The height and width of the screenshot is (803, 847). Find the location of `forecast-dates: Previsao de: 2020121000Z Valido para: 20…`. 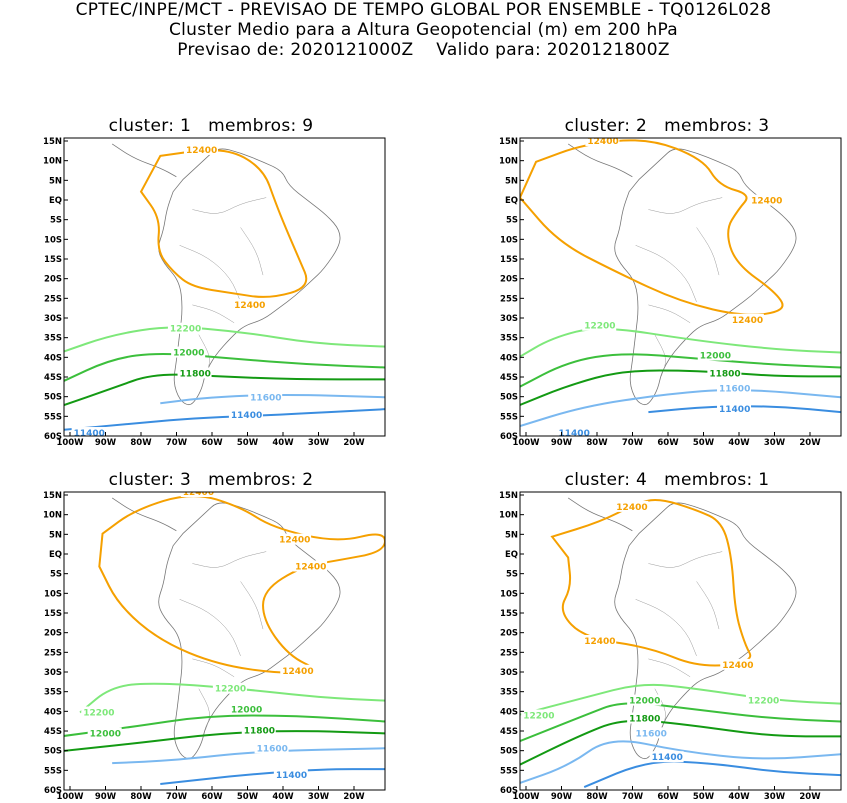

forecast-dates: Previsao de: 2020121000Z Valido para: 20… is located at coordinates (423, 50).